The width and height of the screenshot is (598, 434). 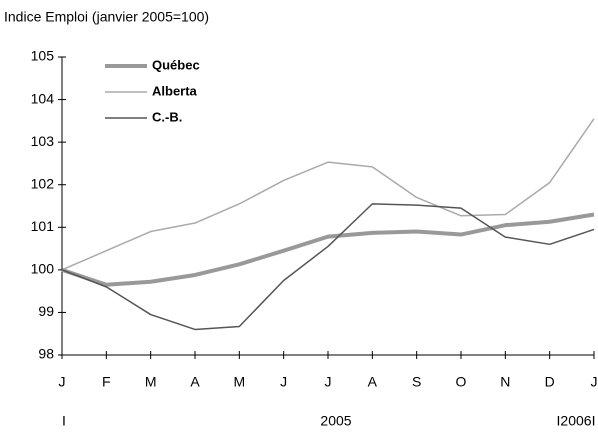 I want to click on x-tick-label: F, so click(x=106, y=382).